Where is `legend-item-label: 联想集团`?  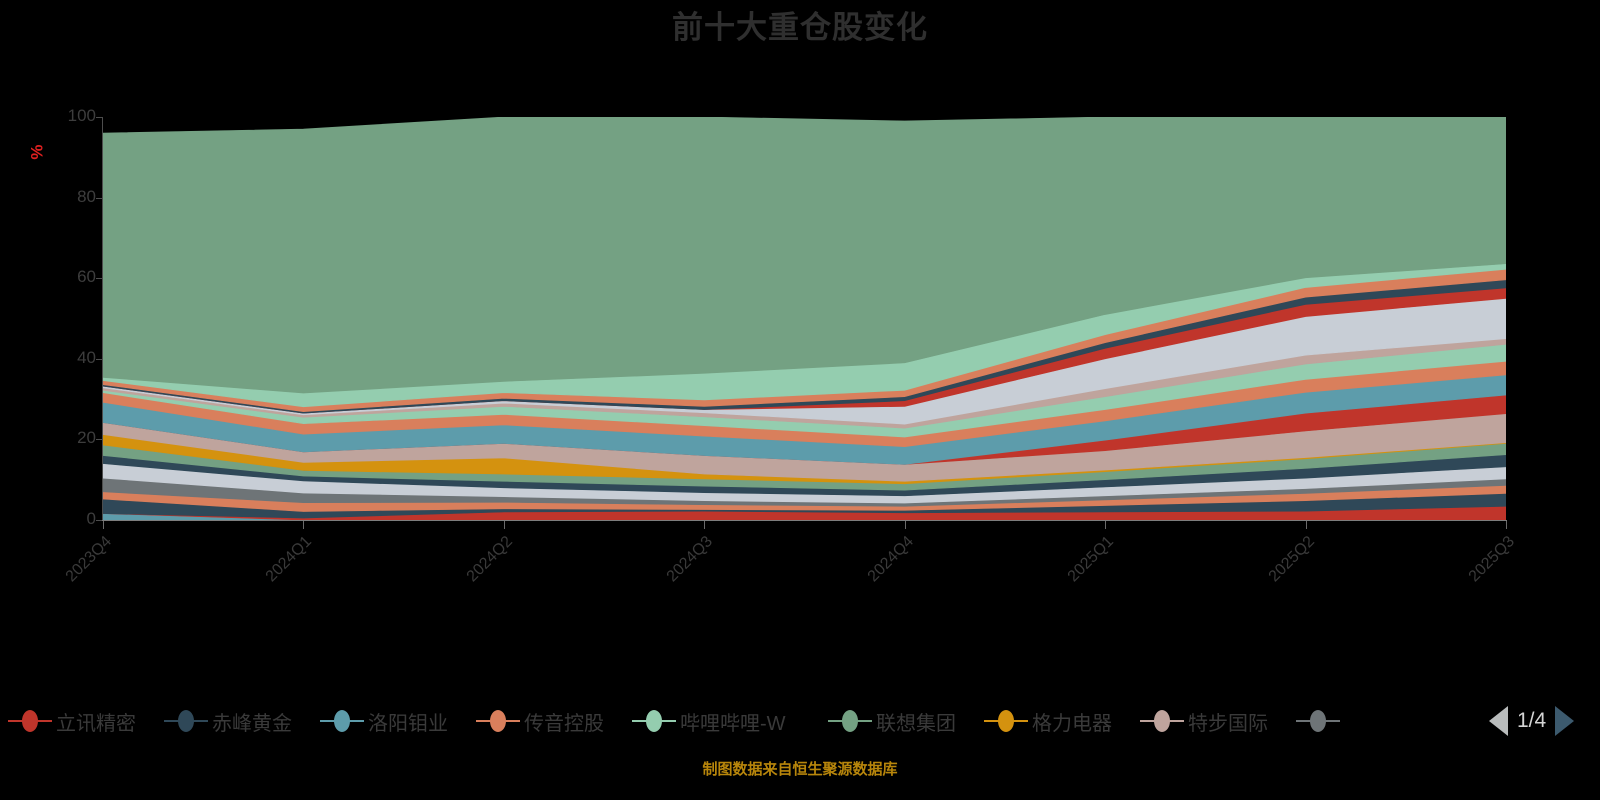
legend-item-label: 联想集团 is located at coordinates (916, 723).